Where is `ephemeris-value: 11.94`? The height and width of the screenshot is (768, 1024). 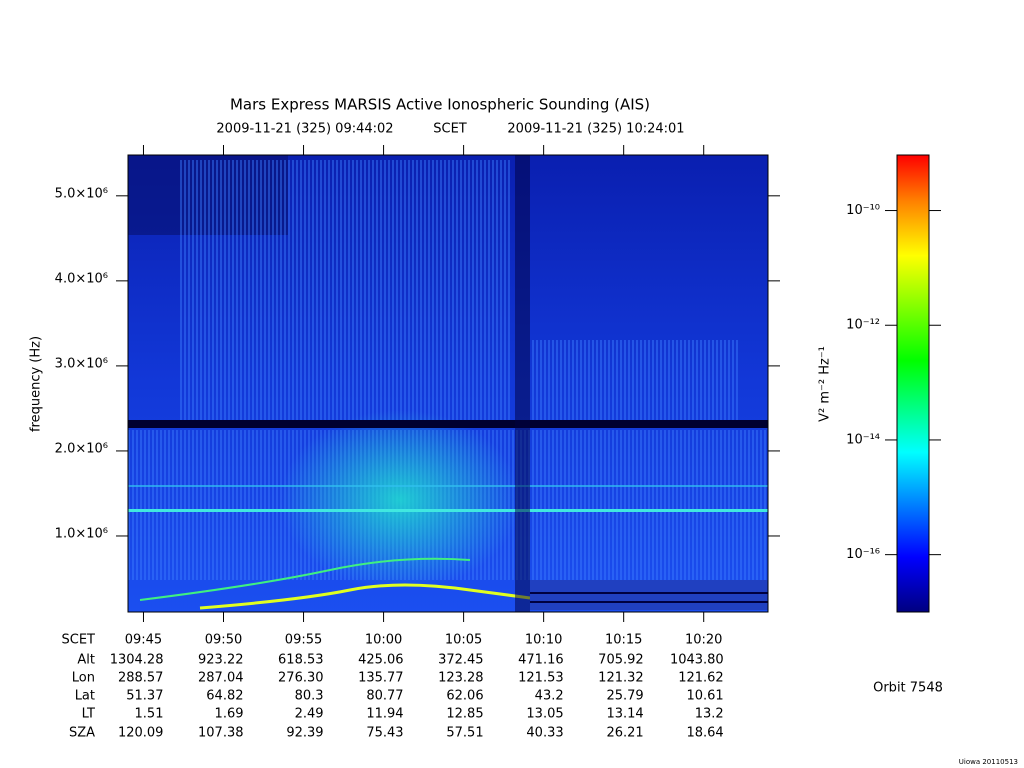 ephemeris-value: 11.94 is located at coordinates (384, 714).